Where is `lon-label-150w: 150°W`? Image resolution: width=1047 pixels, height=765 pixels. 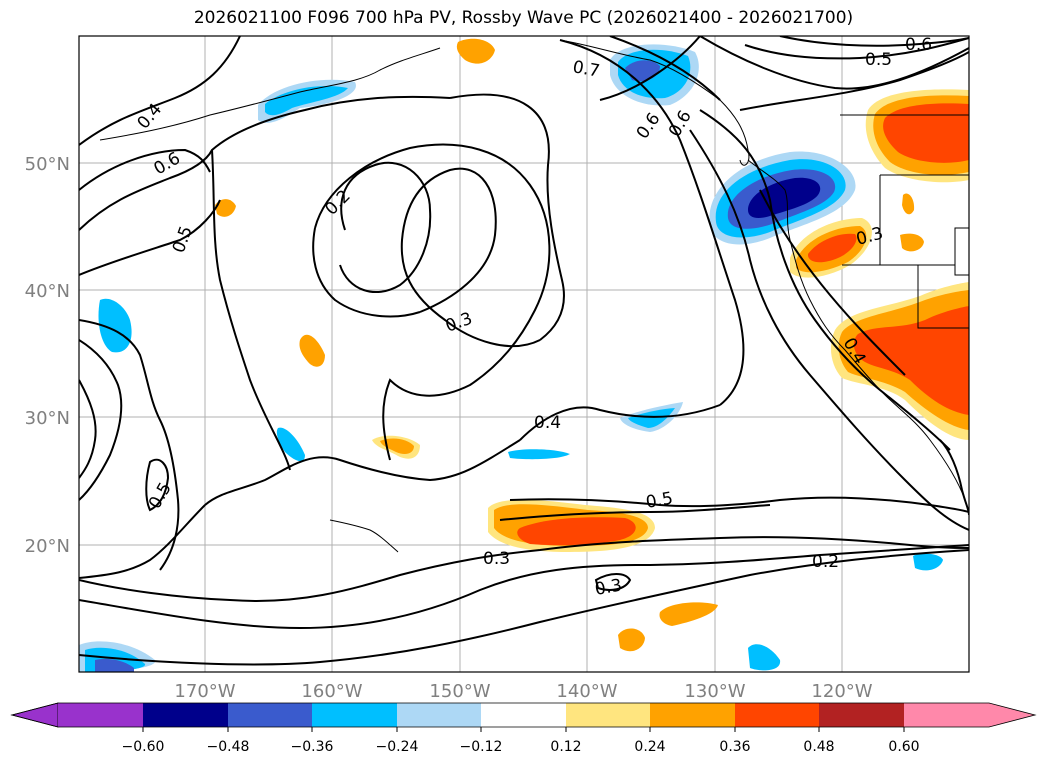
lon-label-150w: 150°W is located at coordinates (459, 691).